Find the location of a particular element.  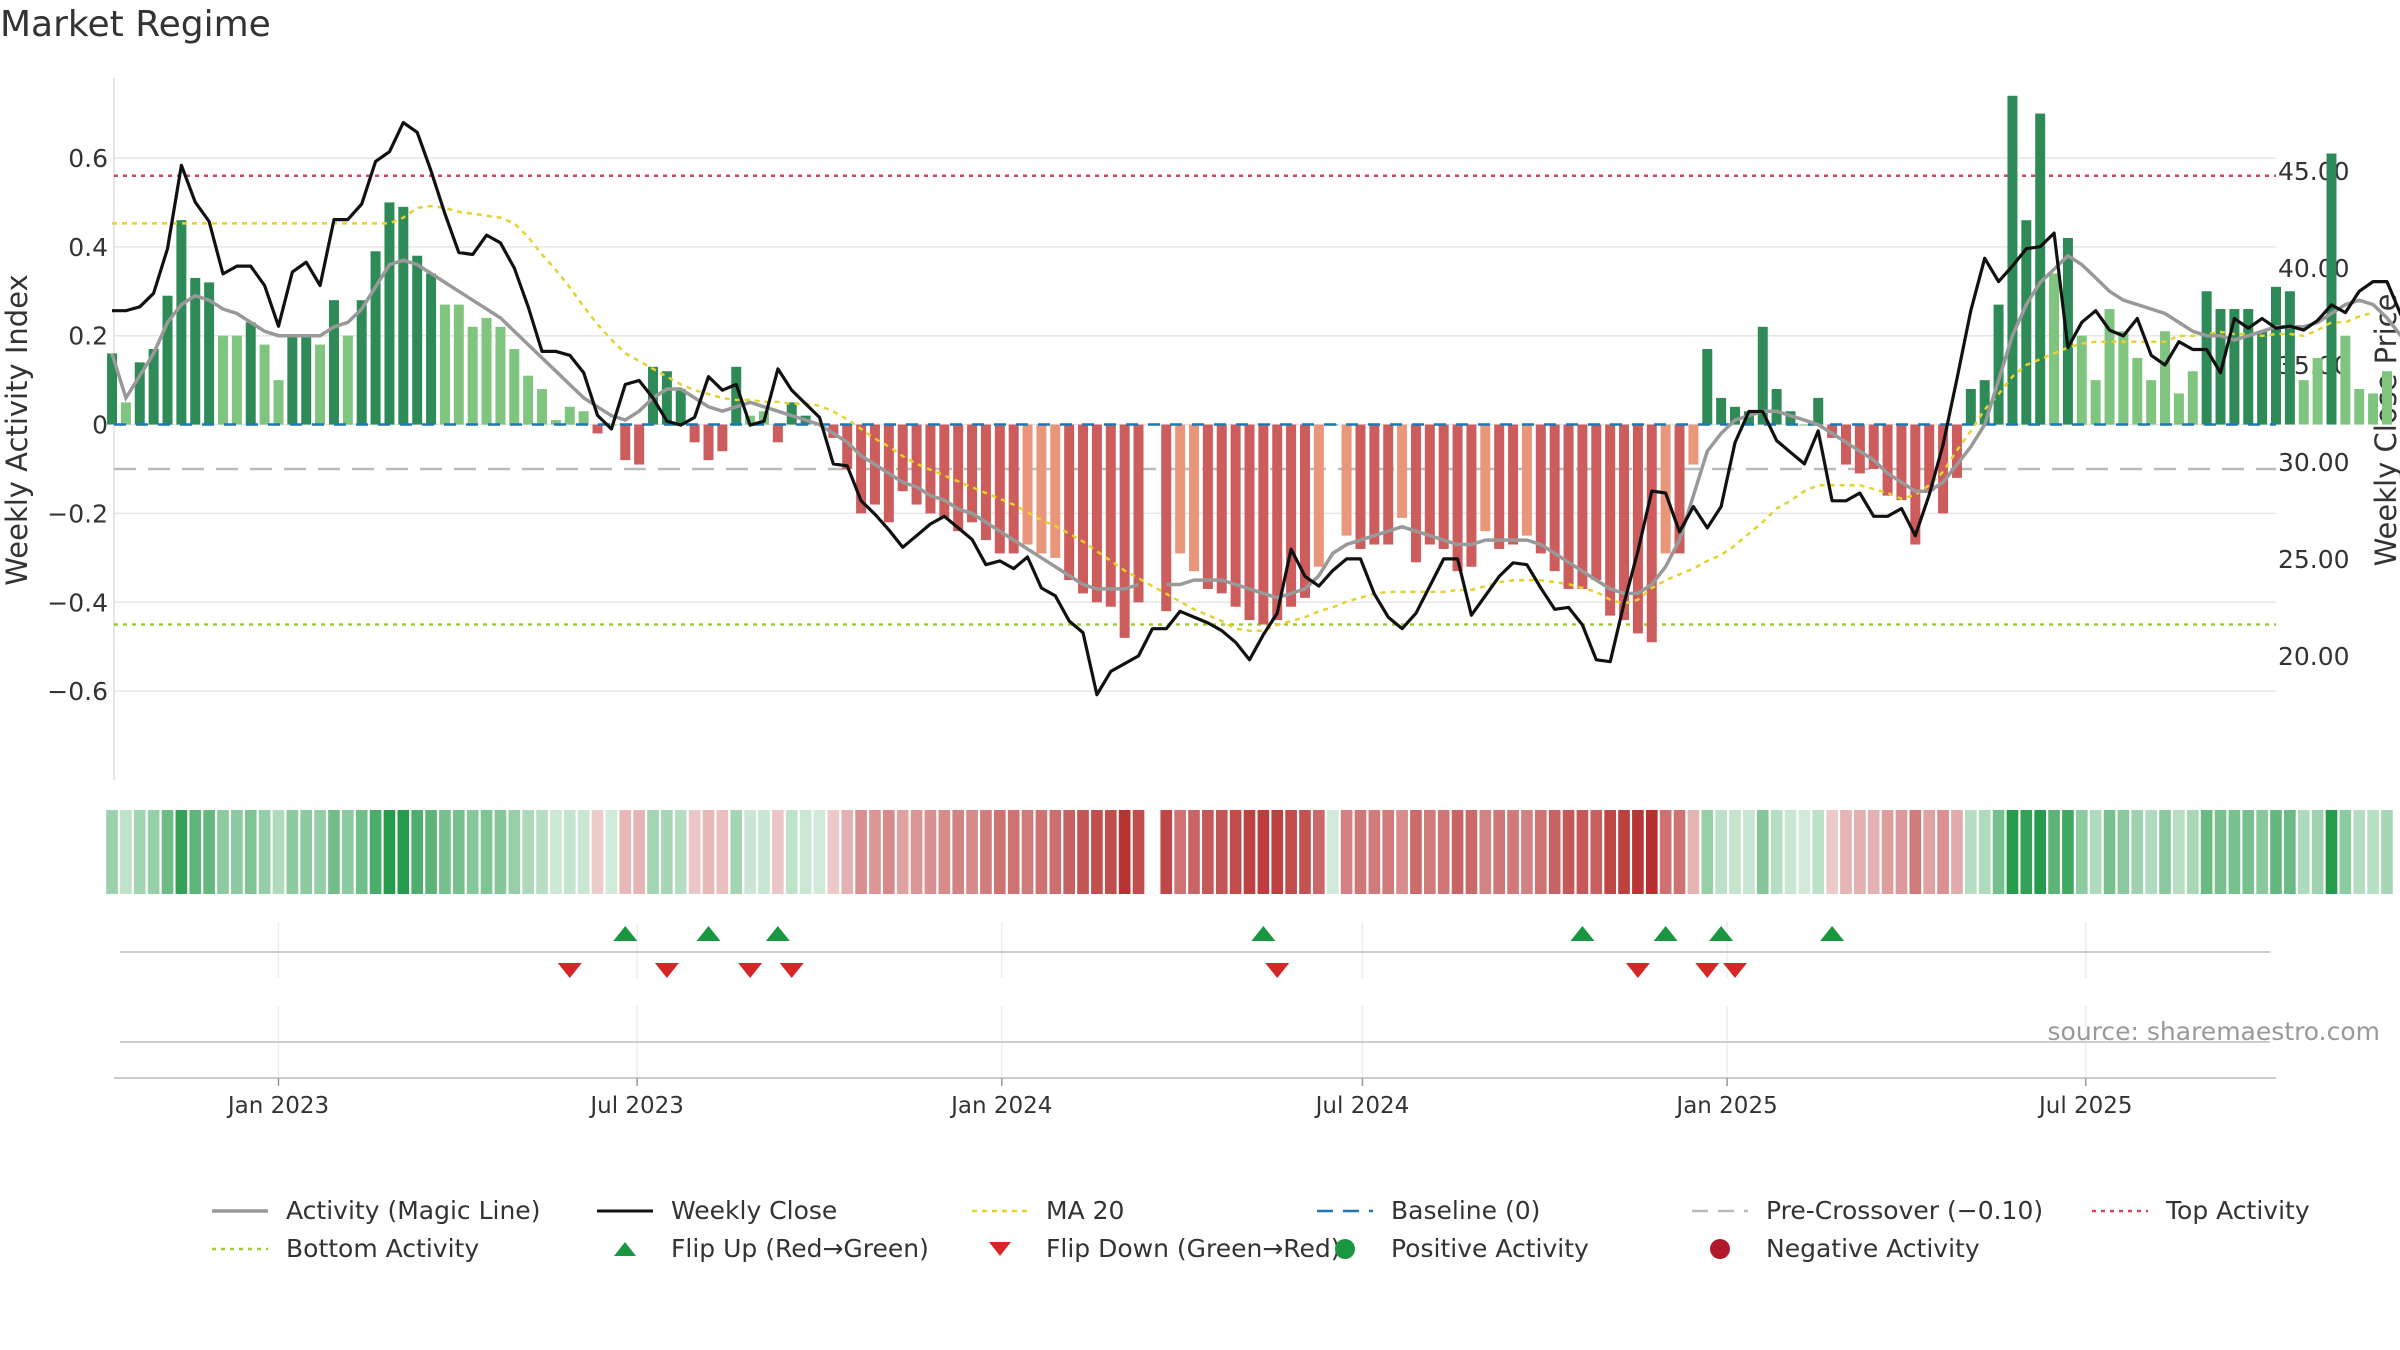

chart-title: Market Regime is located at coordinates (135, 24).